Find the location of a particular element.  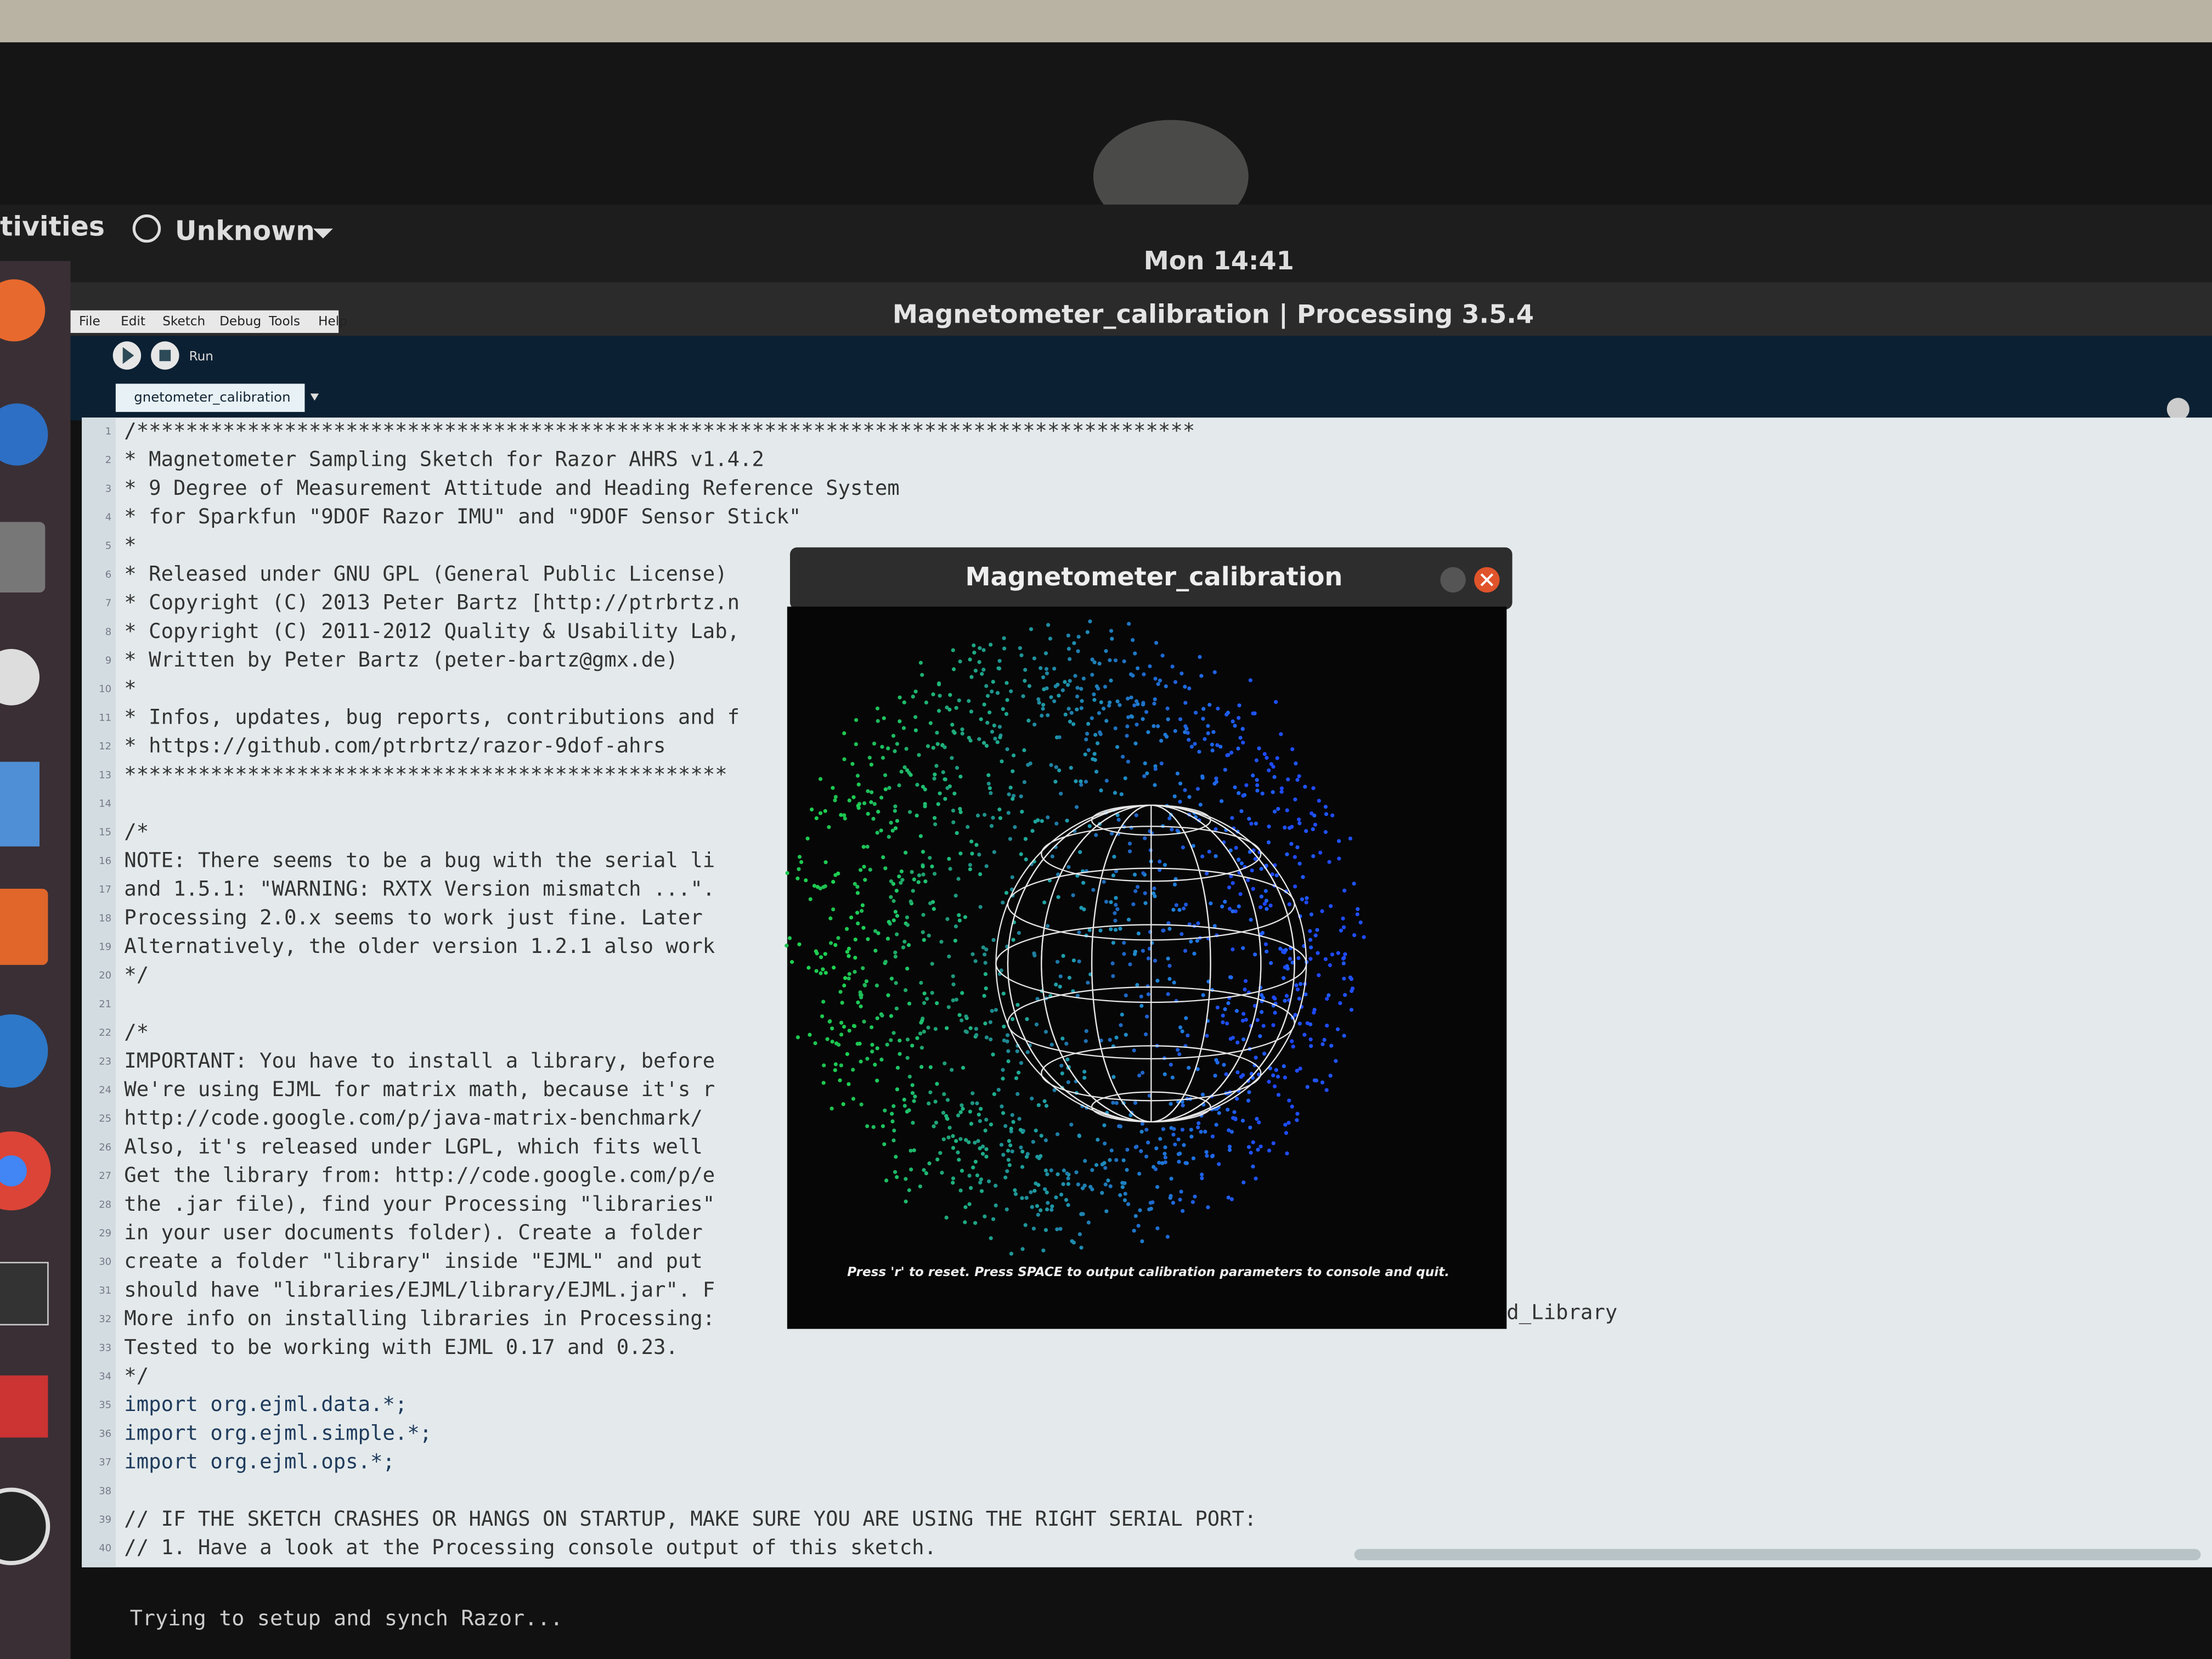

menu-item: File is located at coordinates (90, 321).